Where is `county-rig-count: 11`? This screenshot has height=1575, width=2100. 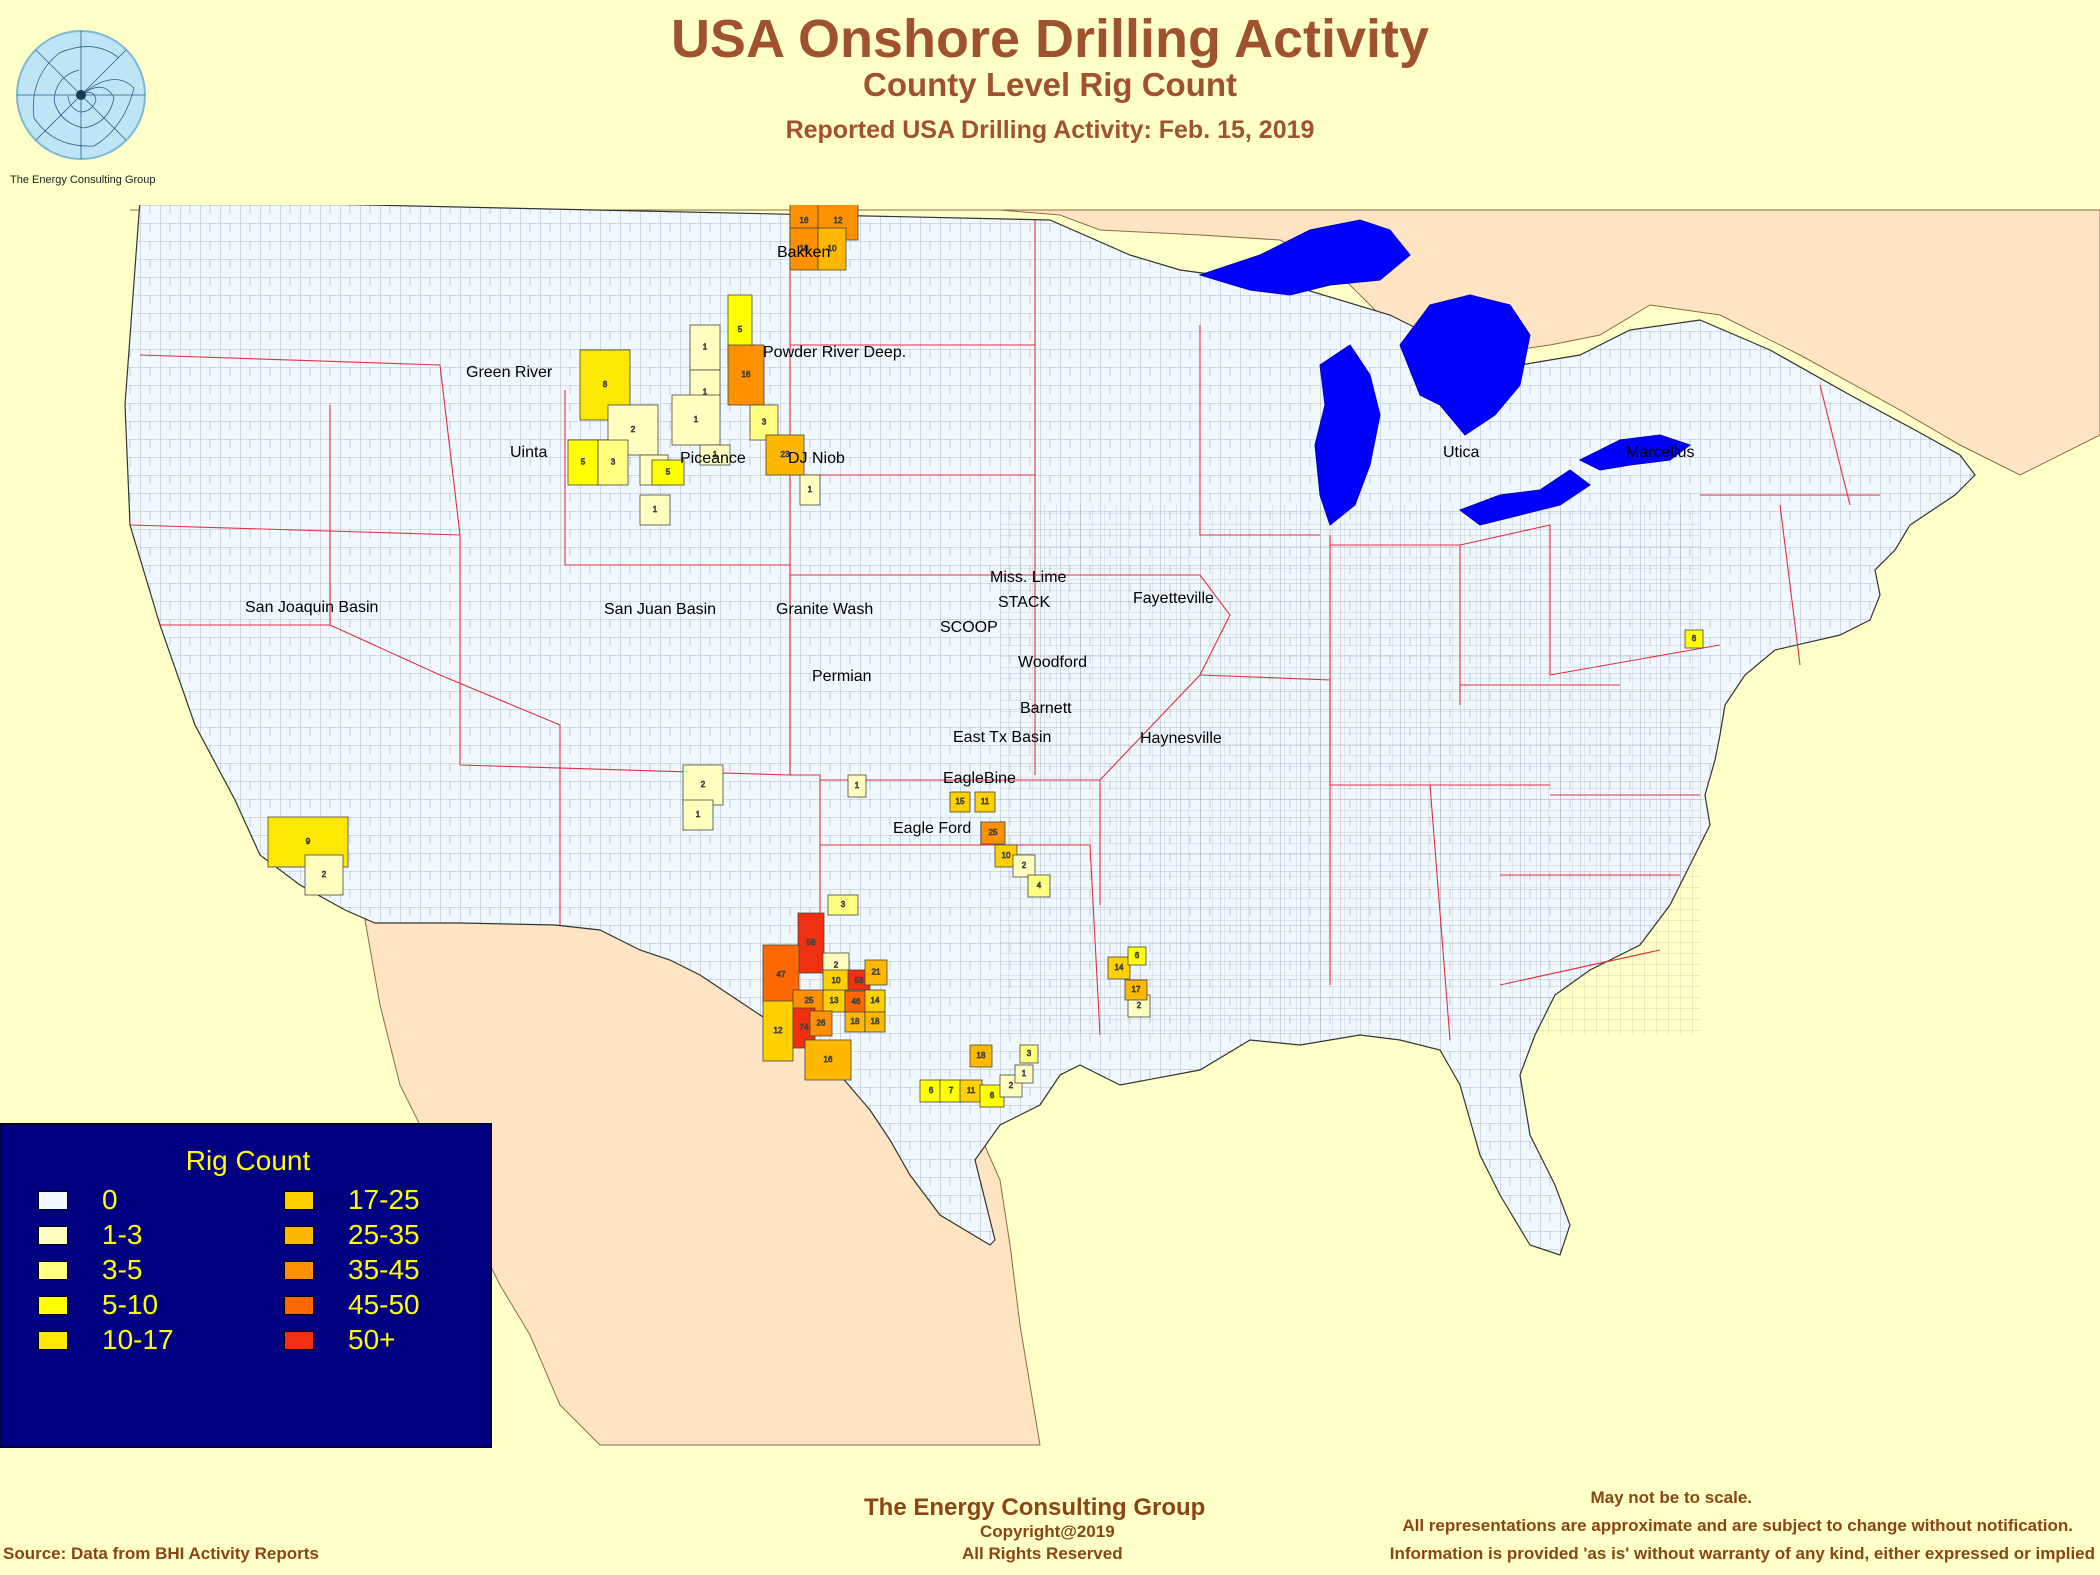
county-rig-count: 11 is located at coordinates (971, 1091).